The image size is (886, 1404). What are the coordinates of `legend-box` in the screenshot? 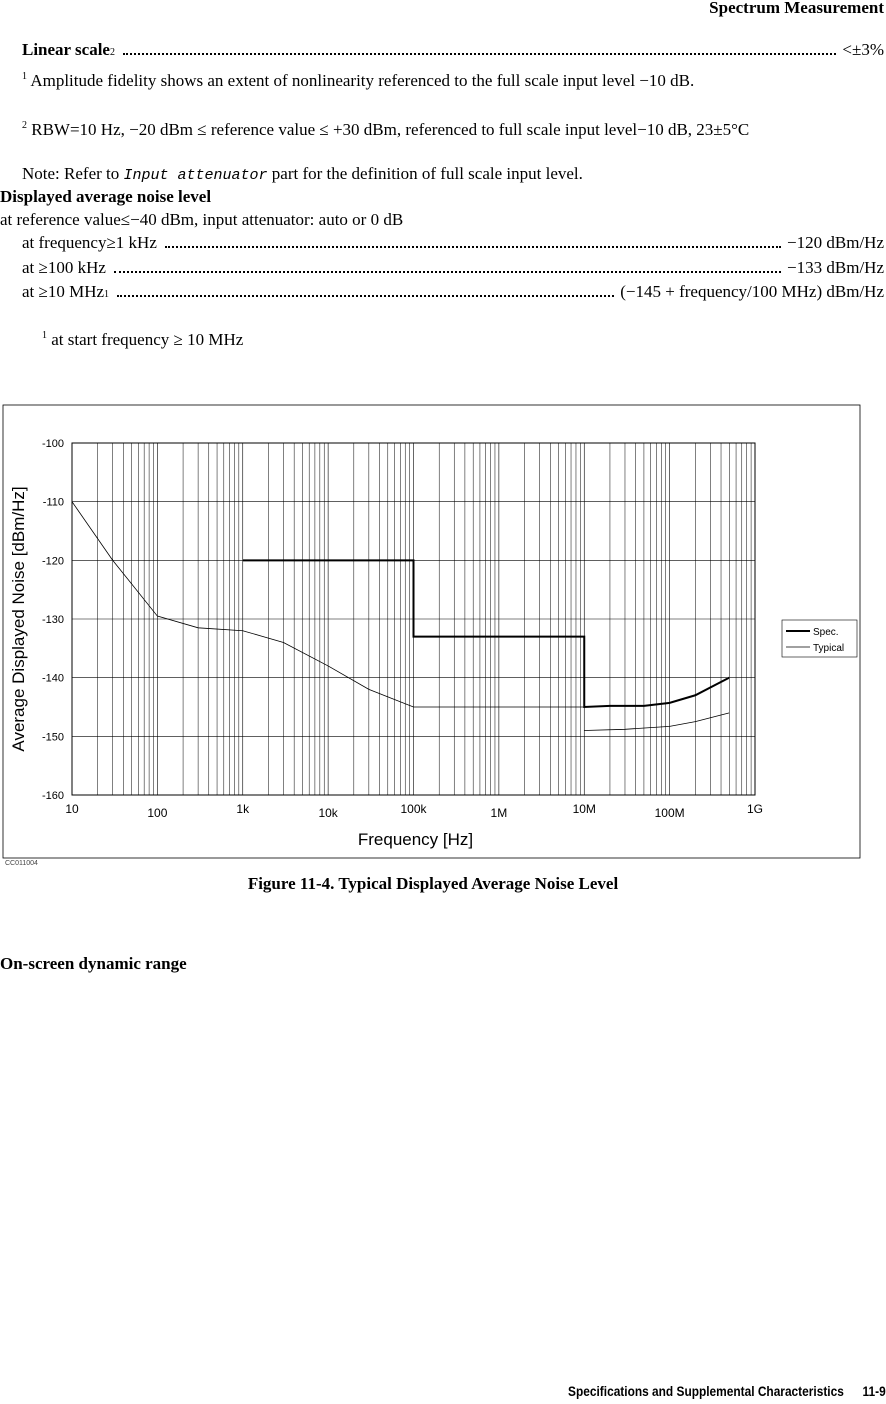 It's located at (819, 638).